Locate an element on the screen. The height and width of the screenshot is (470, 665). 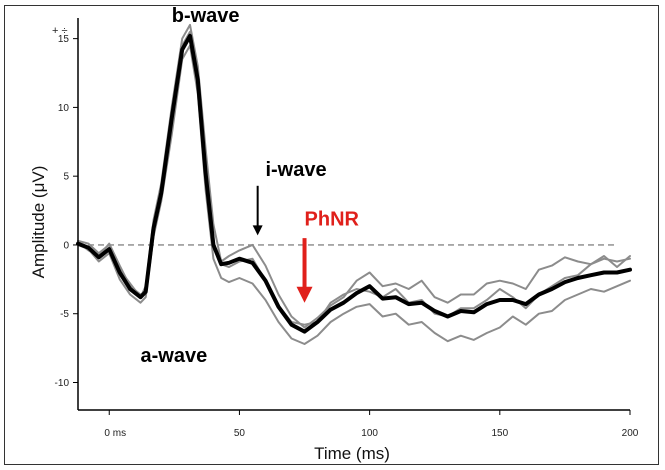
x-tick-label: 150 is located at coordinates (499, 433).